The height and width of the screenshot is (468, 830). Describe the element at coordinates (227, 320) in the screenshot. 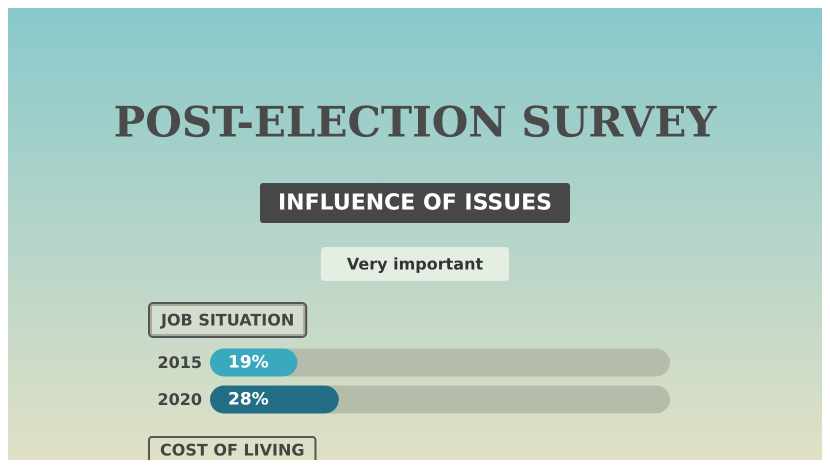

I see `y-axis-title: JOB SITUATION` at that location.